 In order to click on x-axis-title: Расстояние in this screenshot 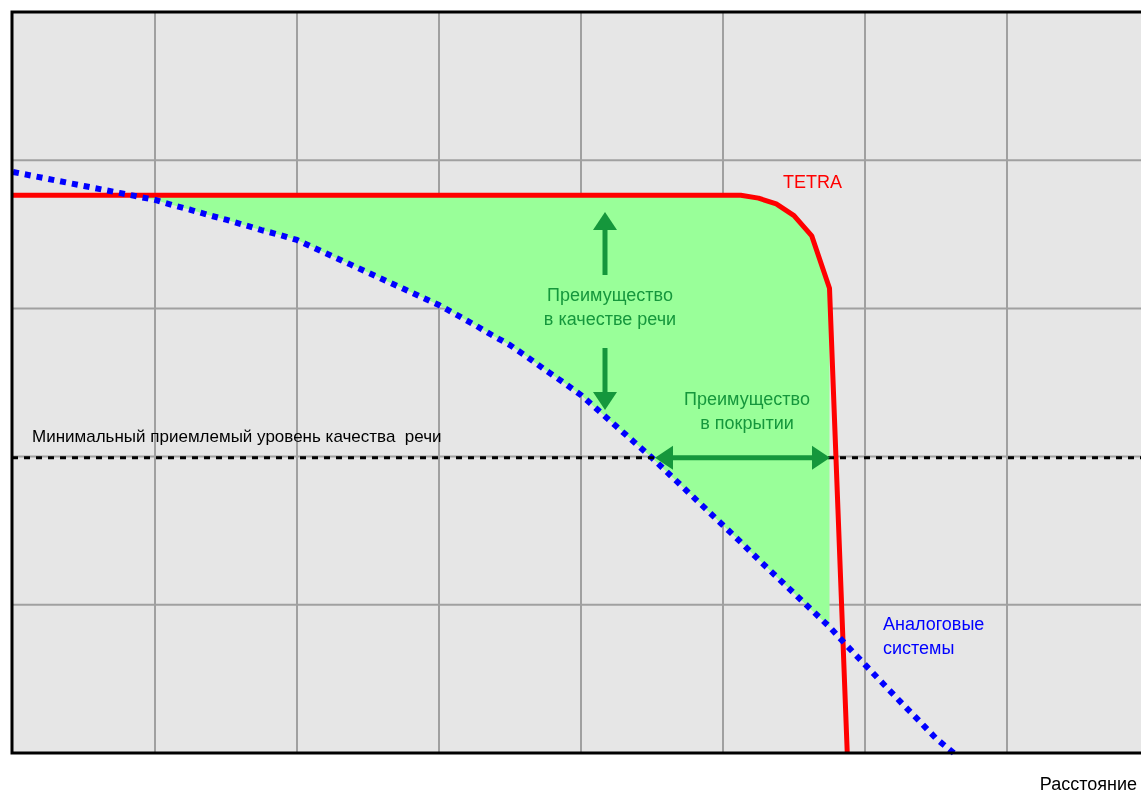, I will do `click(1088, 784)`.